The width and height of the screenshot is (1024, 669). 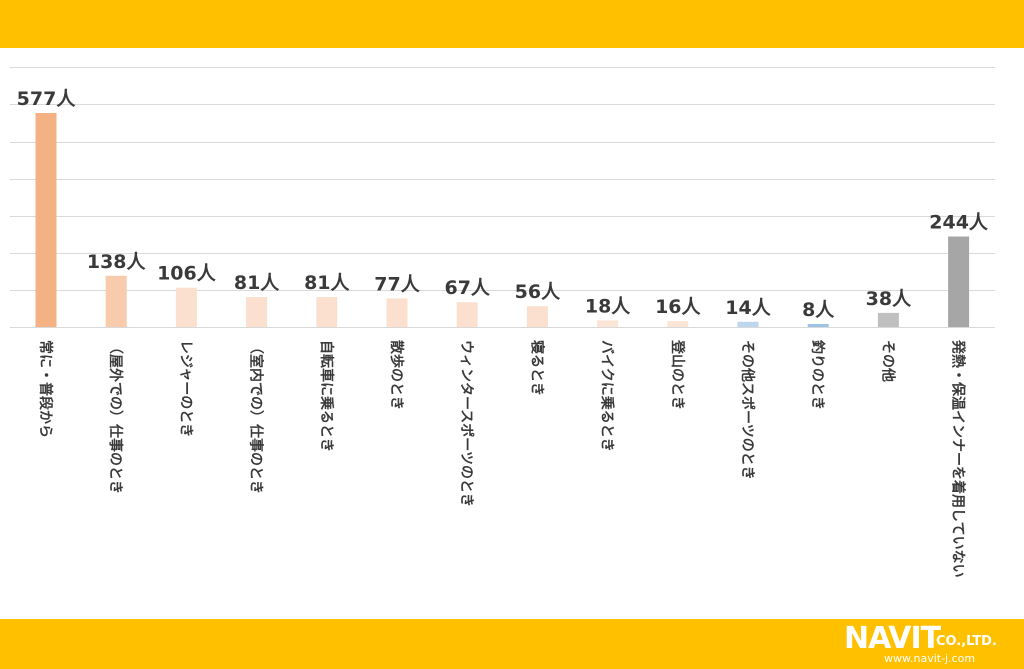 I want to click on category-label-3: （室内での）仕事のとき, so click(x=256, y=417).